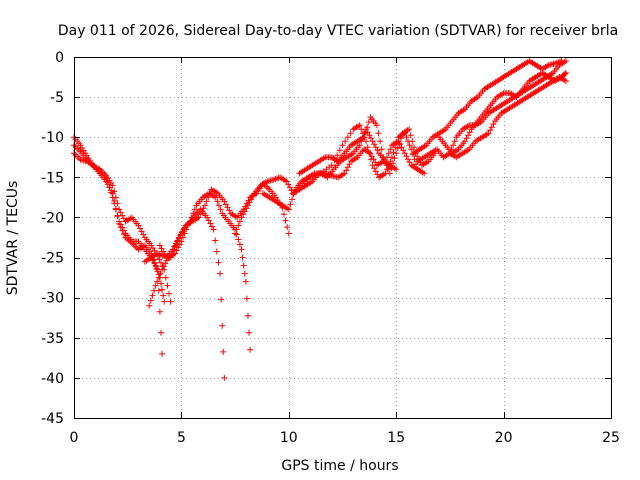  Describe the element at coordinates (611, 438) in the screenshot. I see `x-tick-label: 25` at that location.